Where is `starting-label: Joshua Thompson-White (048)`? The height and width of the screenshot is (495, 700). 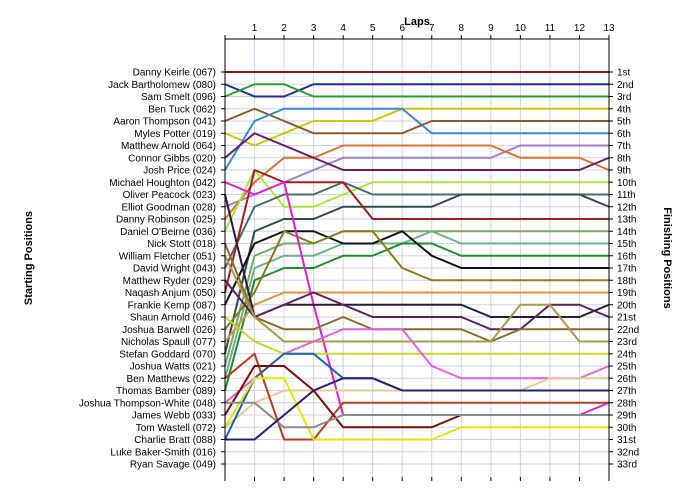 starting-label: Joshua Thompson-White (048) is located at coordinates (147, 403).